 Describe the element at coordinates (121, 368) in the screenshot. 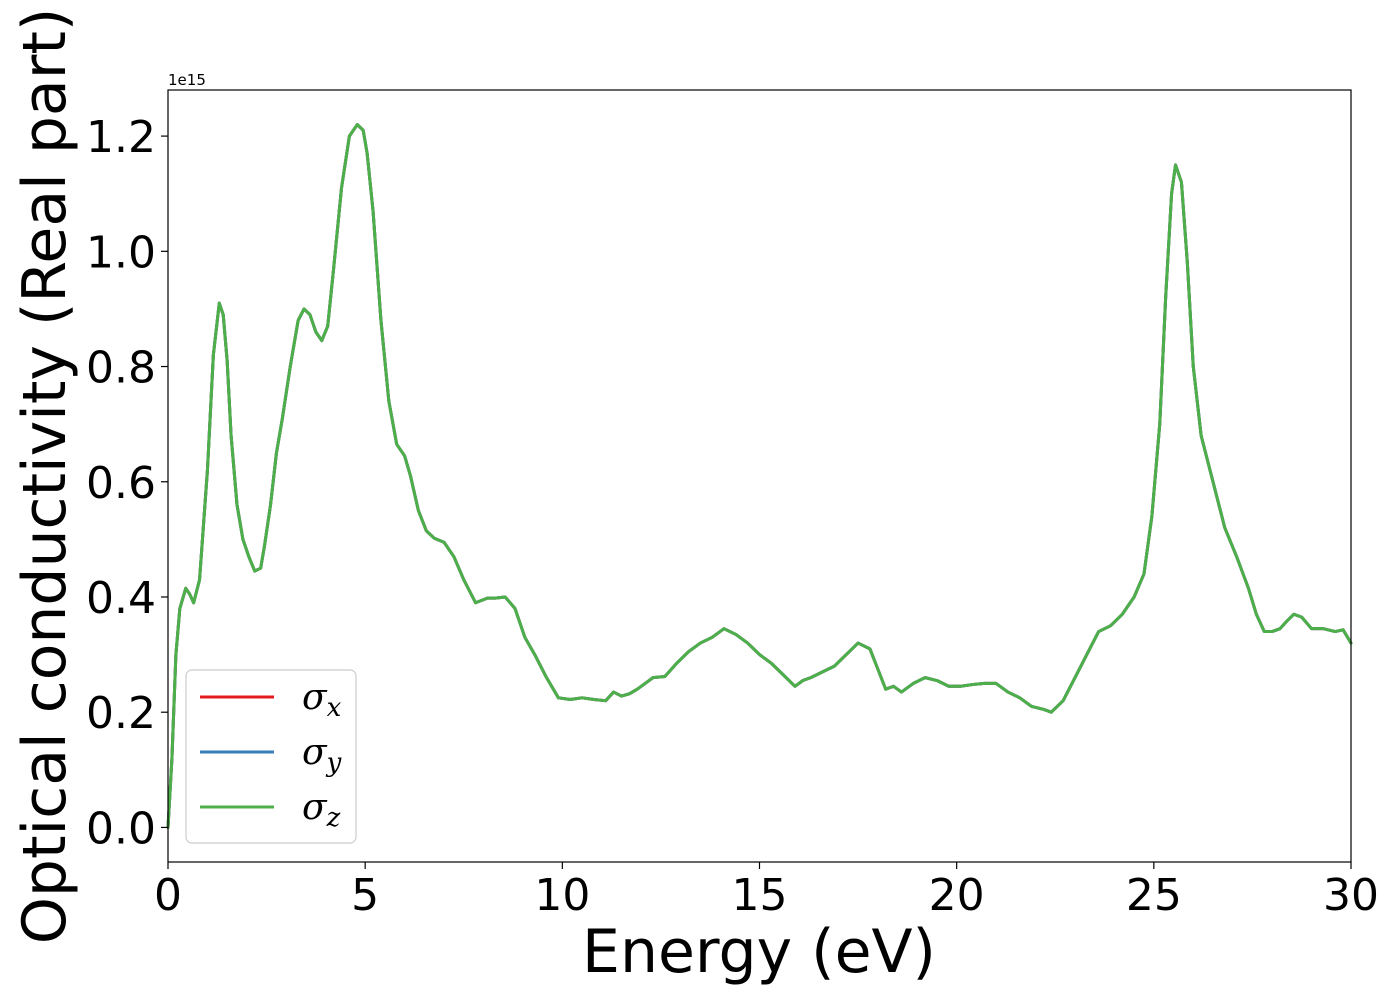

I see `y-tick-label: 0.8` at that location.